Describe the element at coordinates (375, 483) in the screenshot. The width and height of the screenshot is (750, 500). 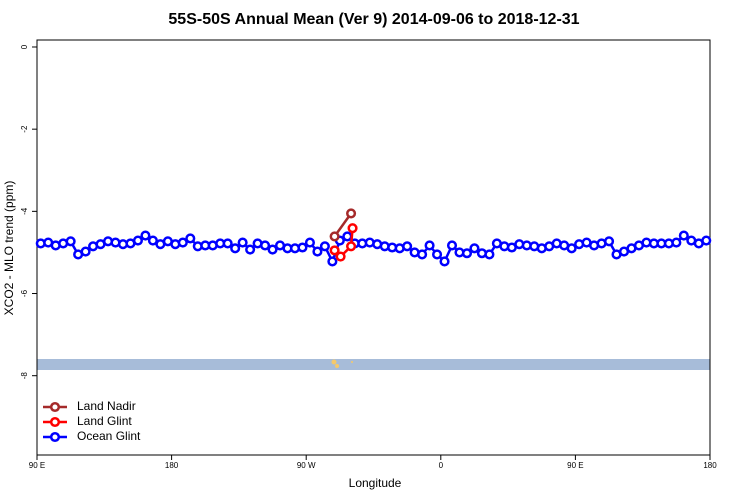
I see `x-axis-label: Longitude` at that location.